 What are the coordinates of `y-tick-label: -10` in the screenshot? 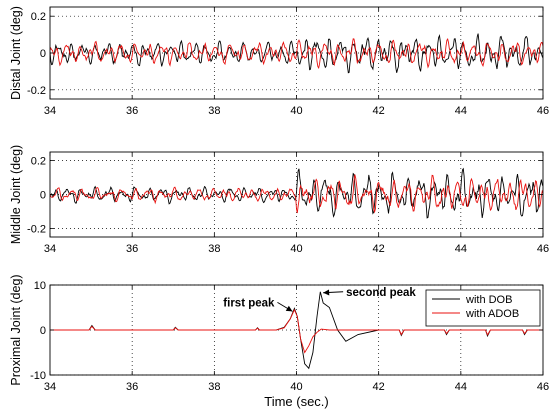 It's located at (38, 376).